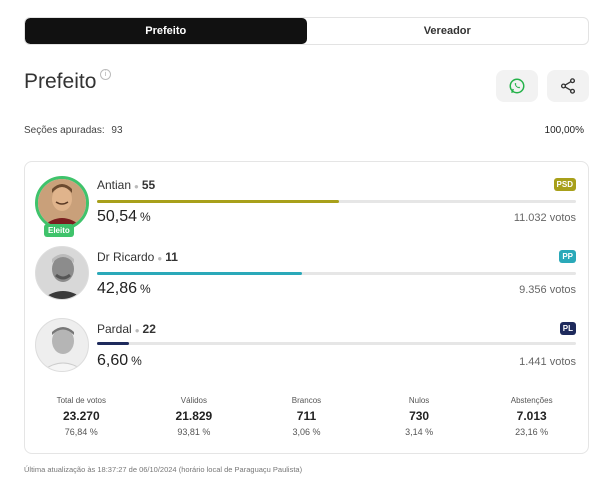 This screenshot has width=600, height=492. Describe the element at coordinates (544, 218) in the screenshot. I see `candidate-votes: 11.032 votos` at that location.